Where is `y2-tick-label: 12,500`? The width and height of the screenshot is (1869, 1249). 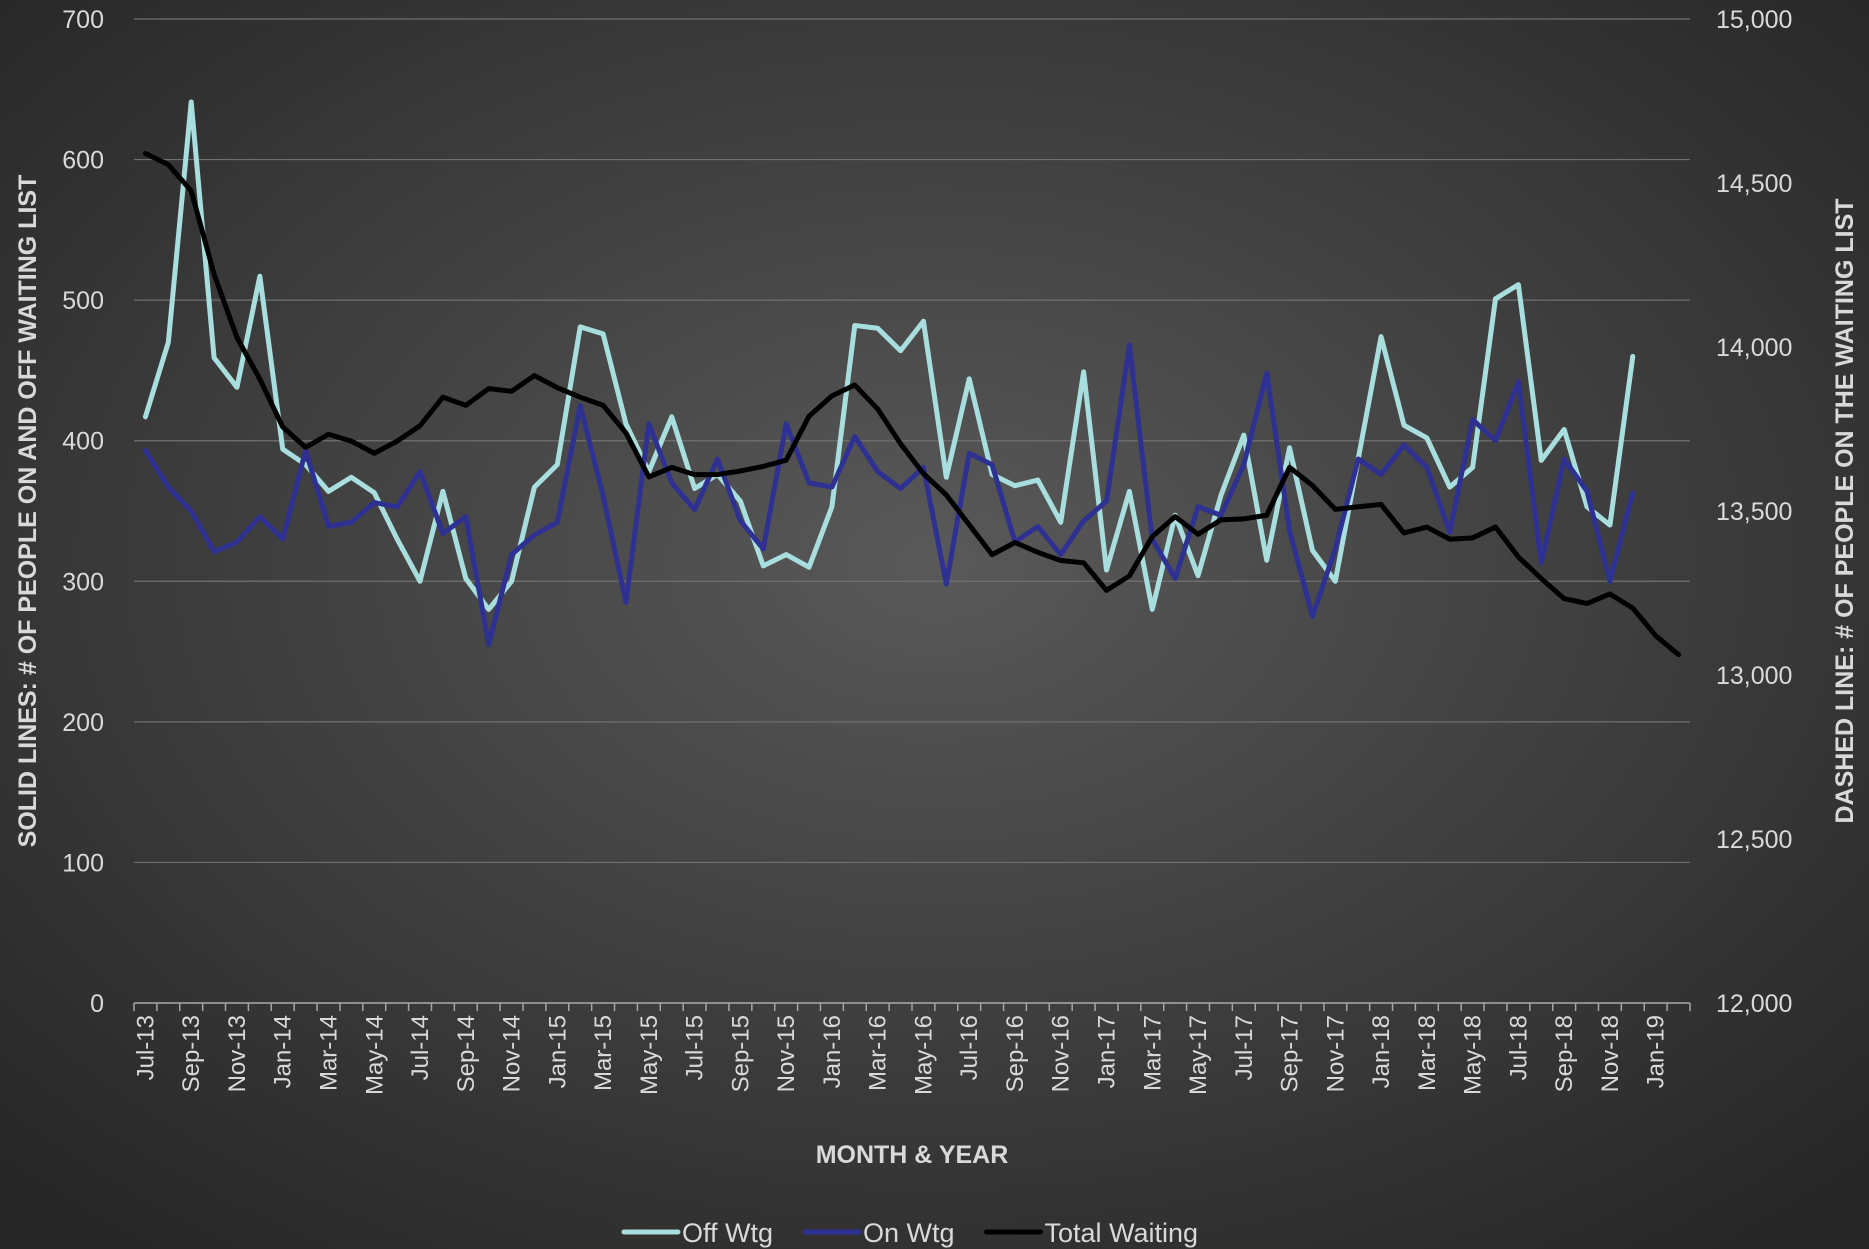 y2-tick-label: 12,500 is located at coordinates (1754, 840).